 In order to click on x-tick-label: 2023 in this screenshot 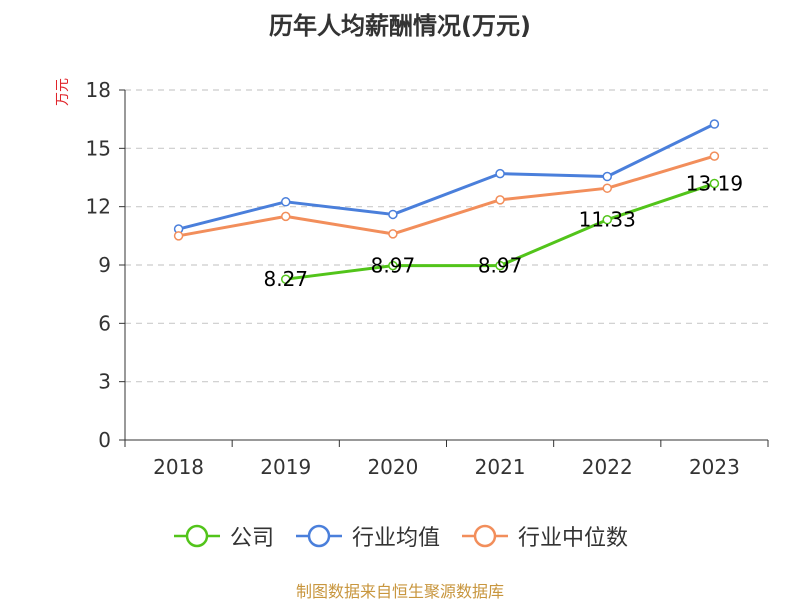, I will do `click(714, 467)`.